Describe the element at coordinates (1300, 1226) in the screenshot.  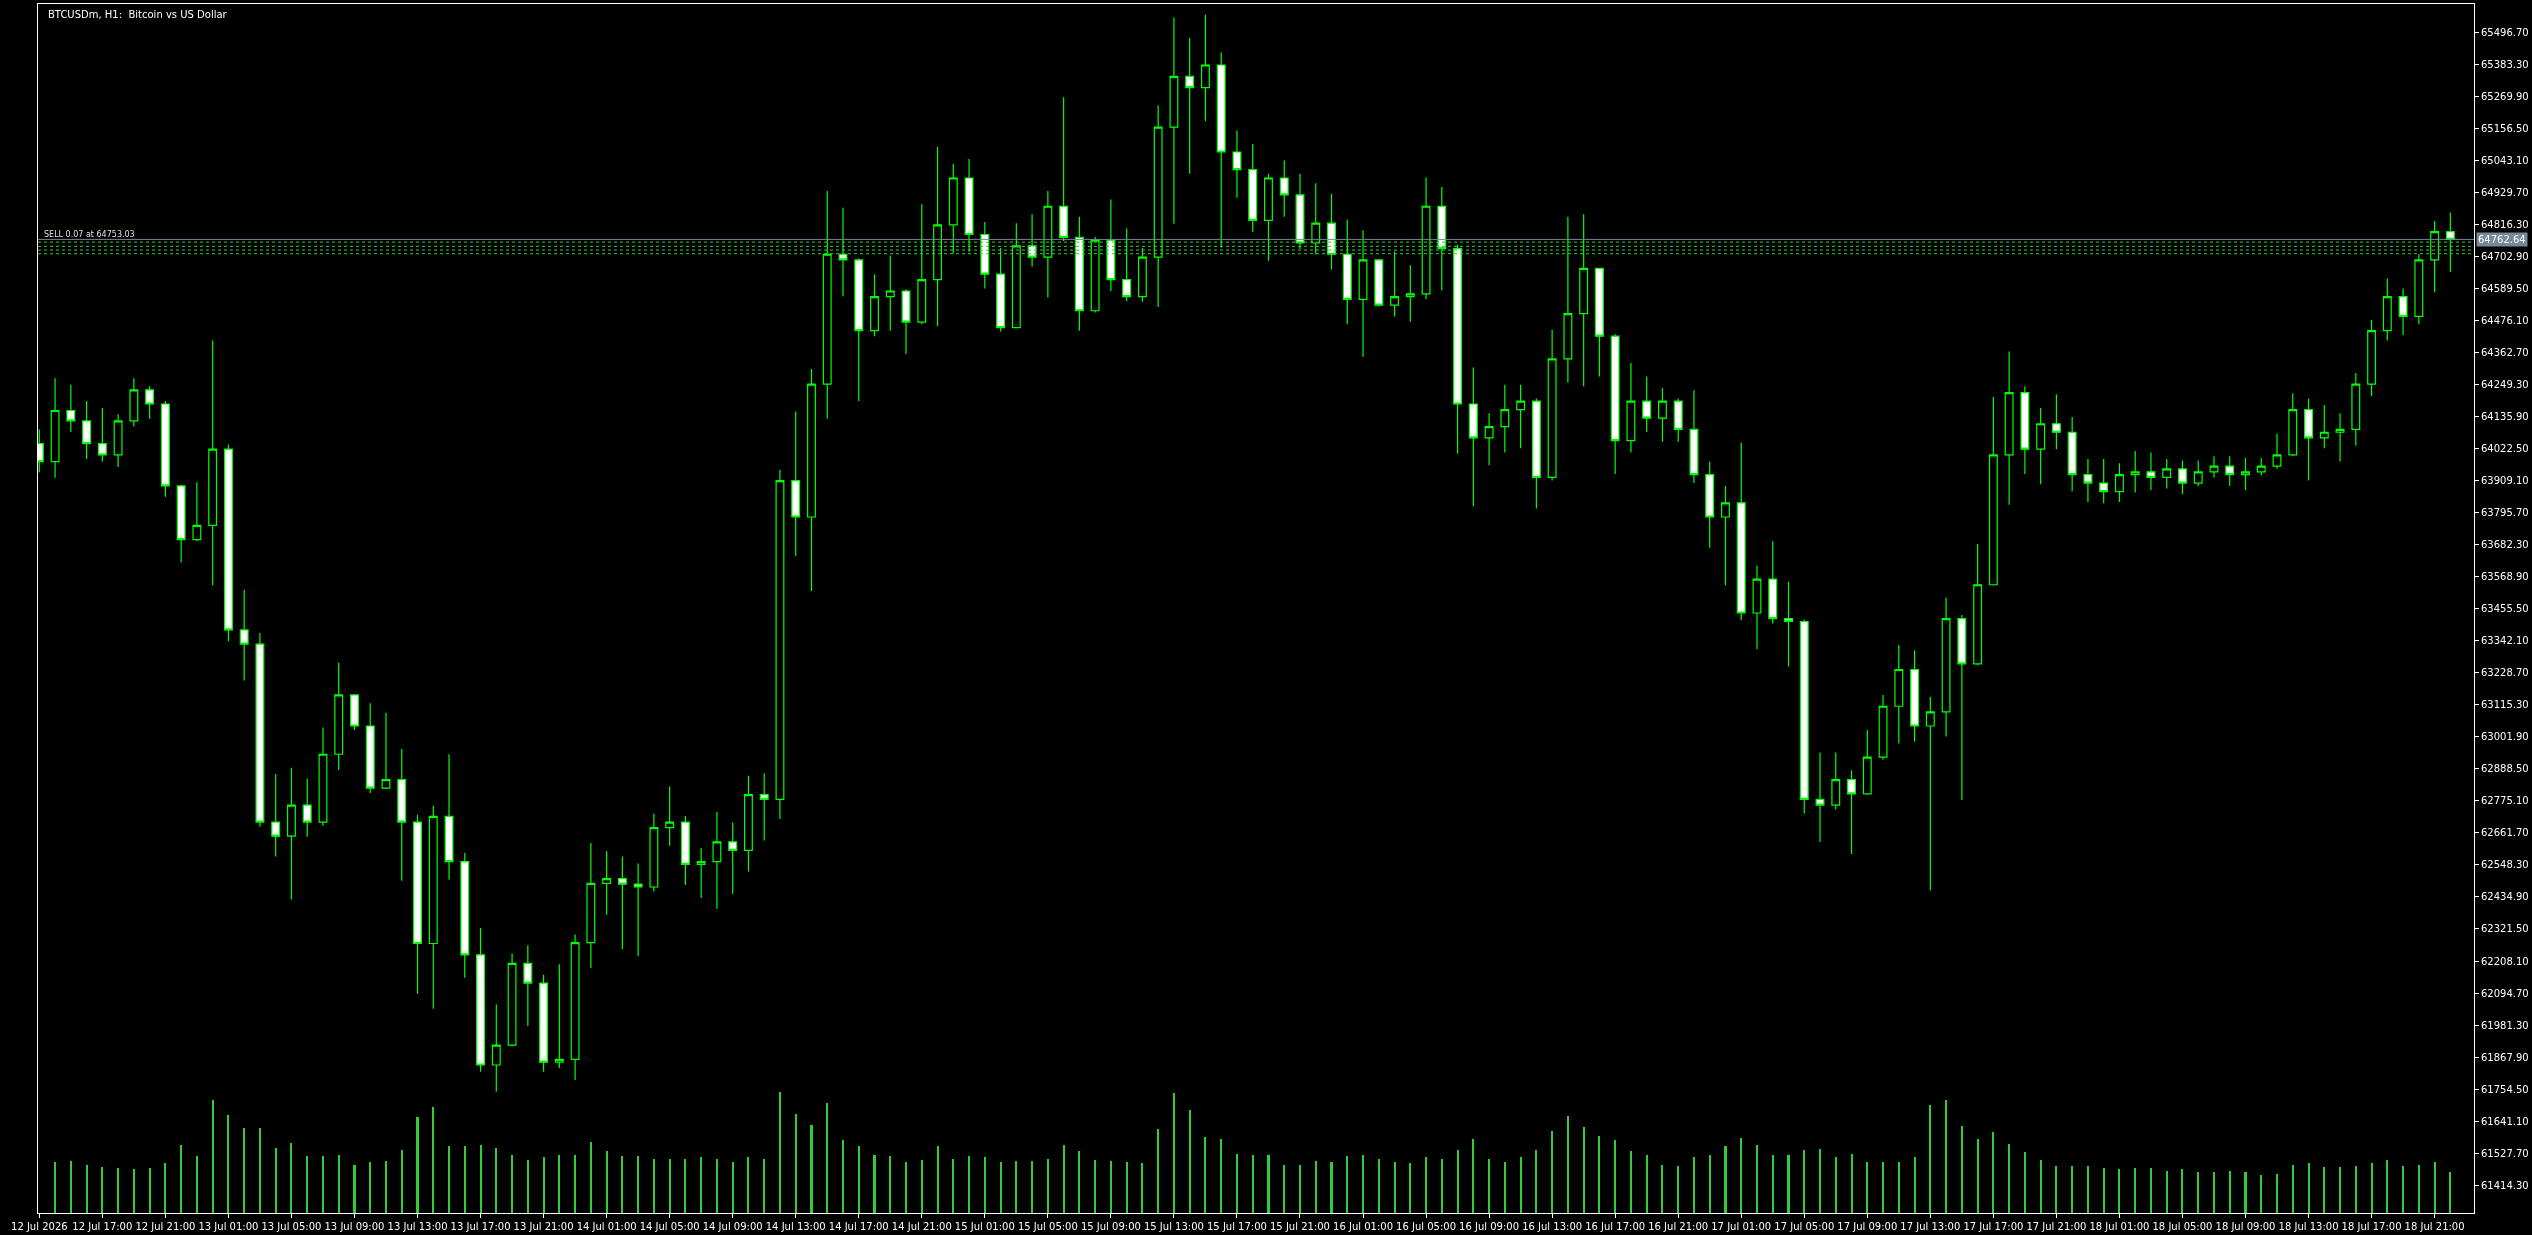
I see `x-tick-label: 15 Jul 21:00` at that location.